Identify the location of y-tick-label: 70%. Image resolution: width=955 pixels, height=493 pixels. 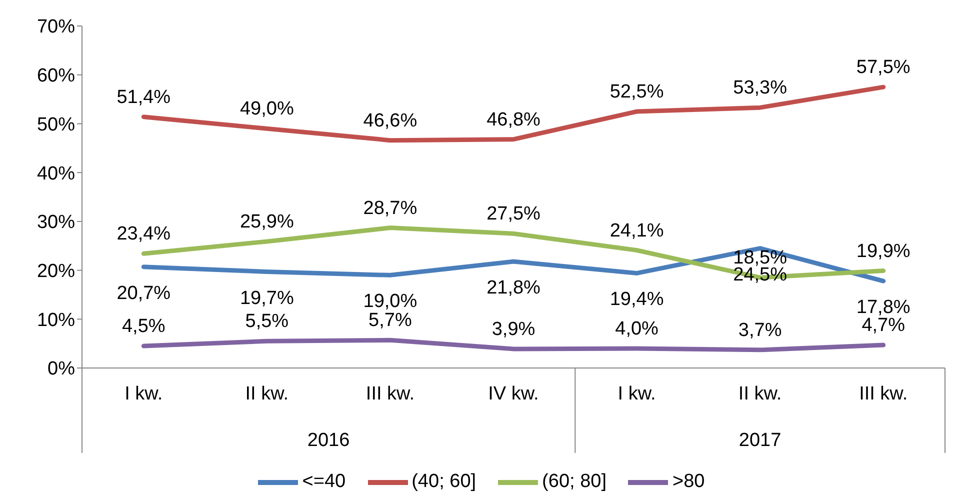
(56, 27).